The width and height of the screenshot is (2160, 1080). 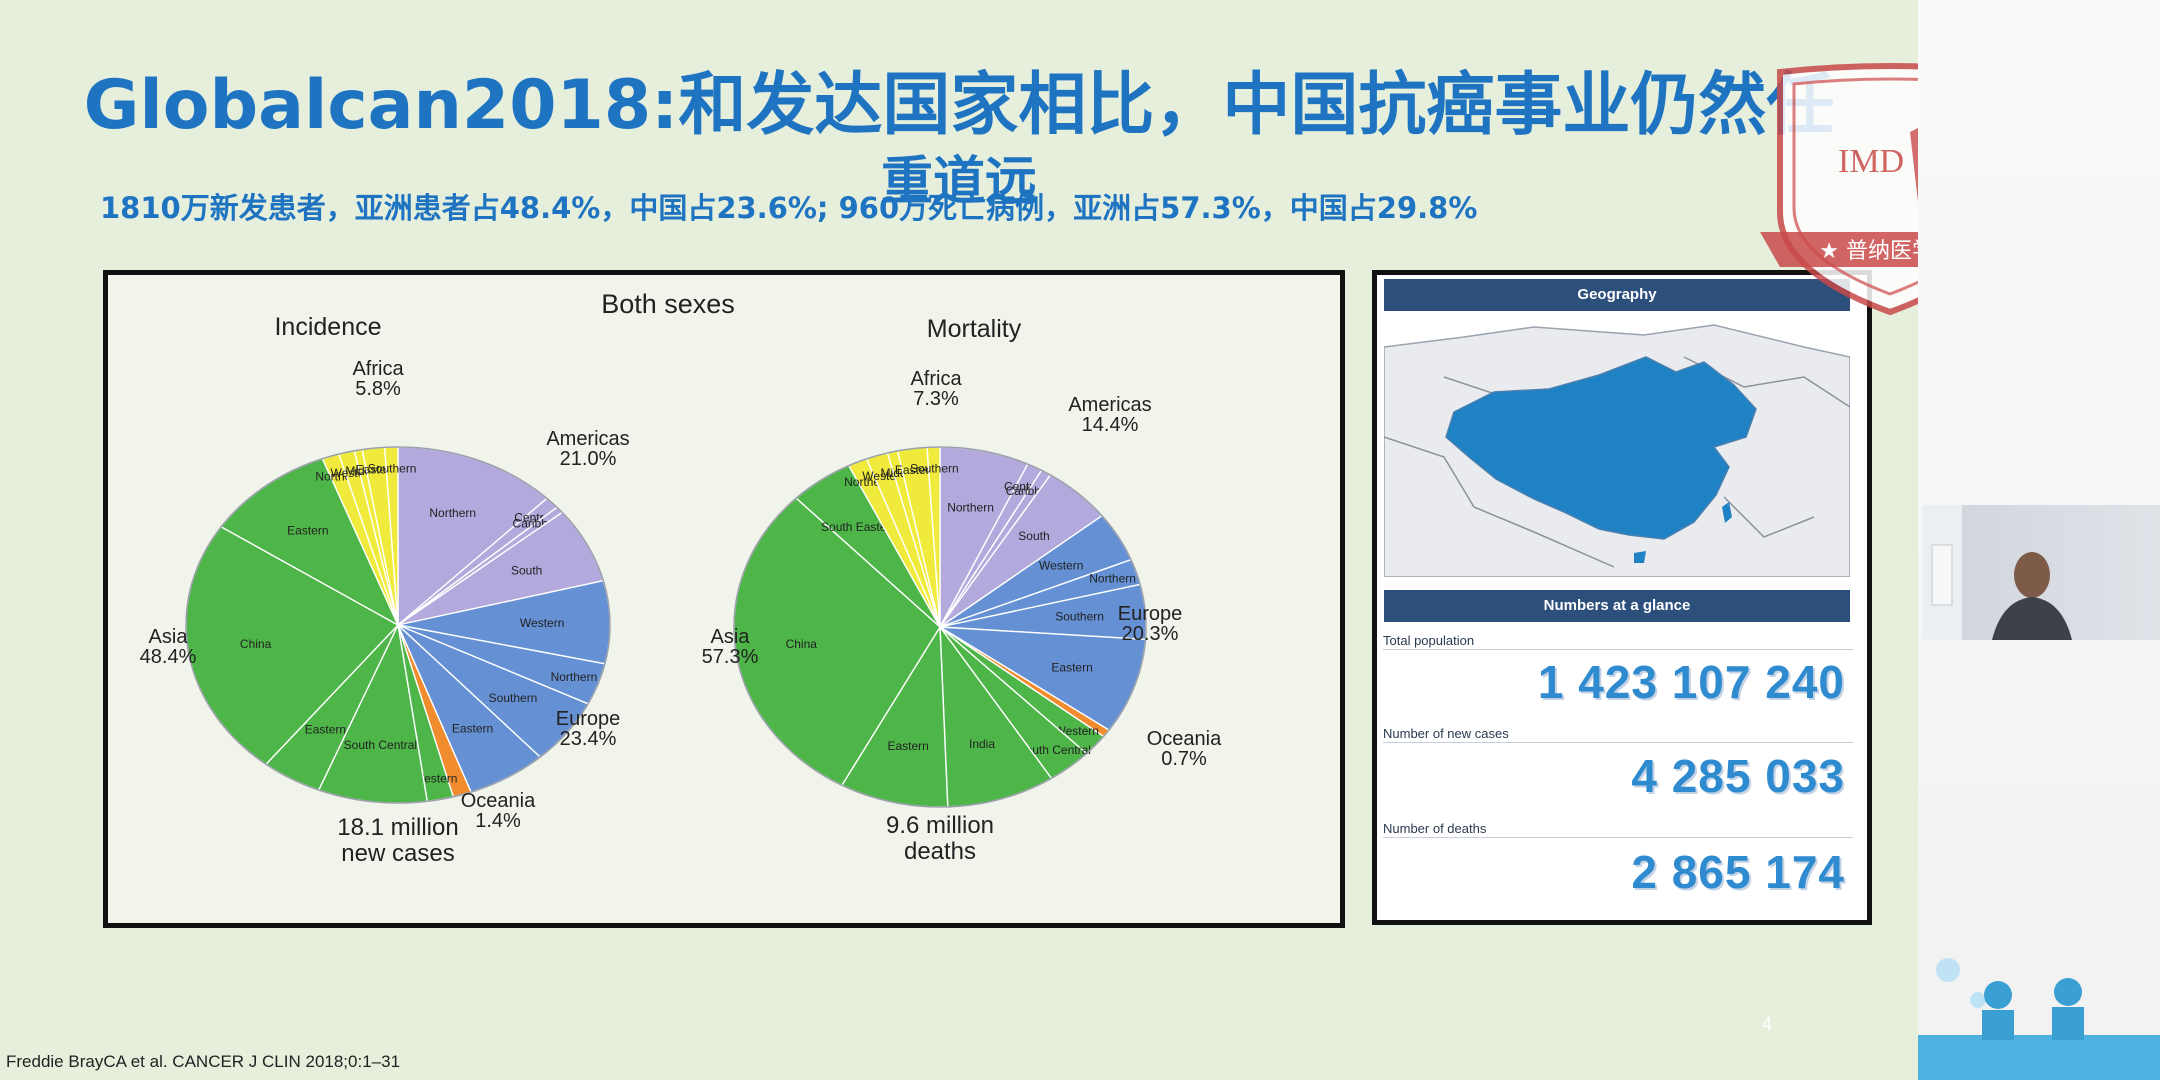 I want to click on region-pct-europe: 20.3%, so click(x=1150, y=634).